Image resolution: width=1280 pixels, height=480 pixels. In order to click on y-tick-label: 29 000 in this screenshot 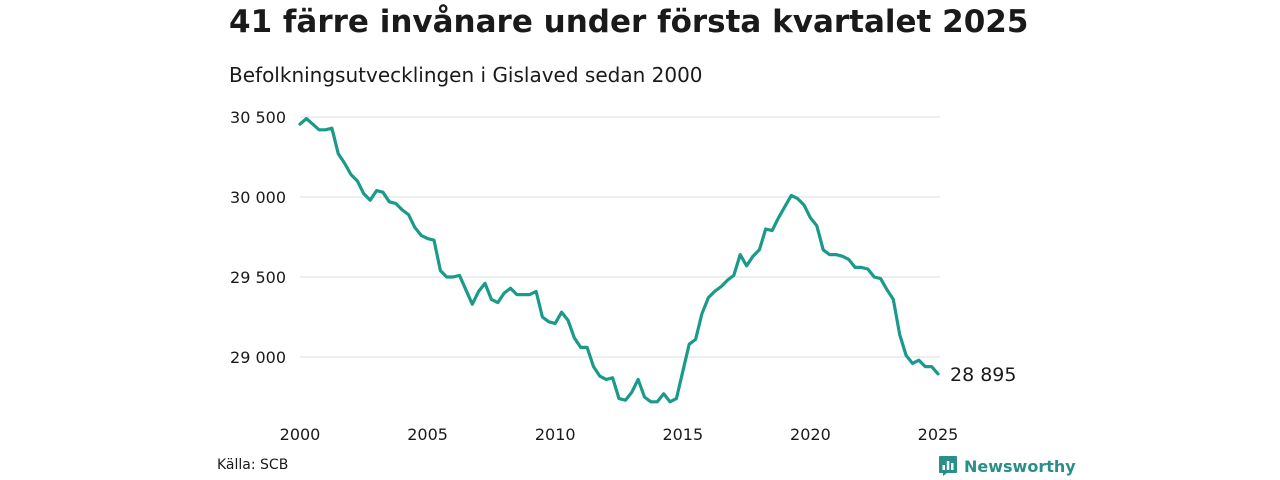, I will do `click(258, 357)`.